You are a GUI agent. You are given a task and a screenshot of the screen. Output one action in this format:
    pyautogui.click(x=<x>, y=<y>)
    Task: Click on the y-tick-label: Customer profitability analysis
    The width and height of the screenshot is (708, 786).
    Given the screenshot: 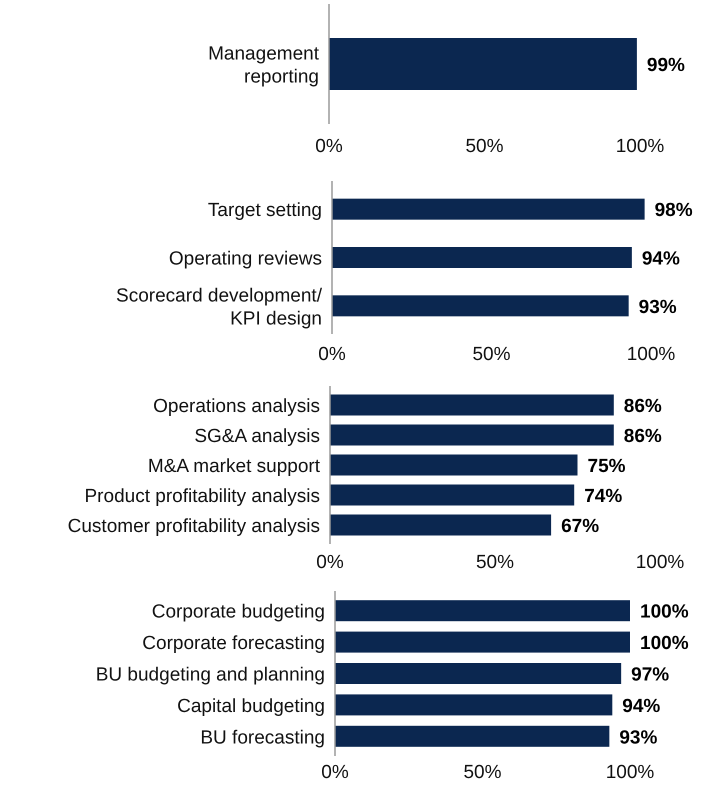 What is the action you would take?
    pyautogui.click(x=194, y=526)
    